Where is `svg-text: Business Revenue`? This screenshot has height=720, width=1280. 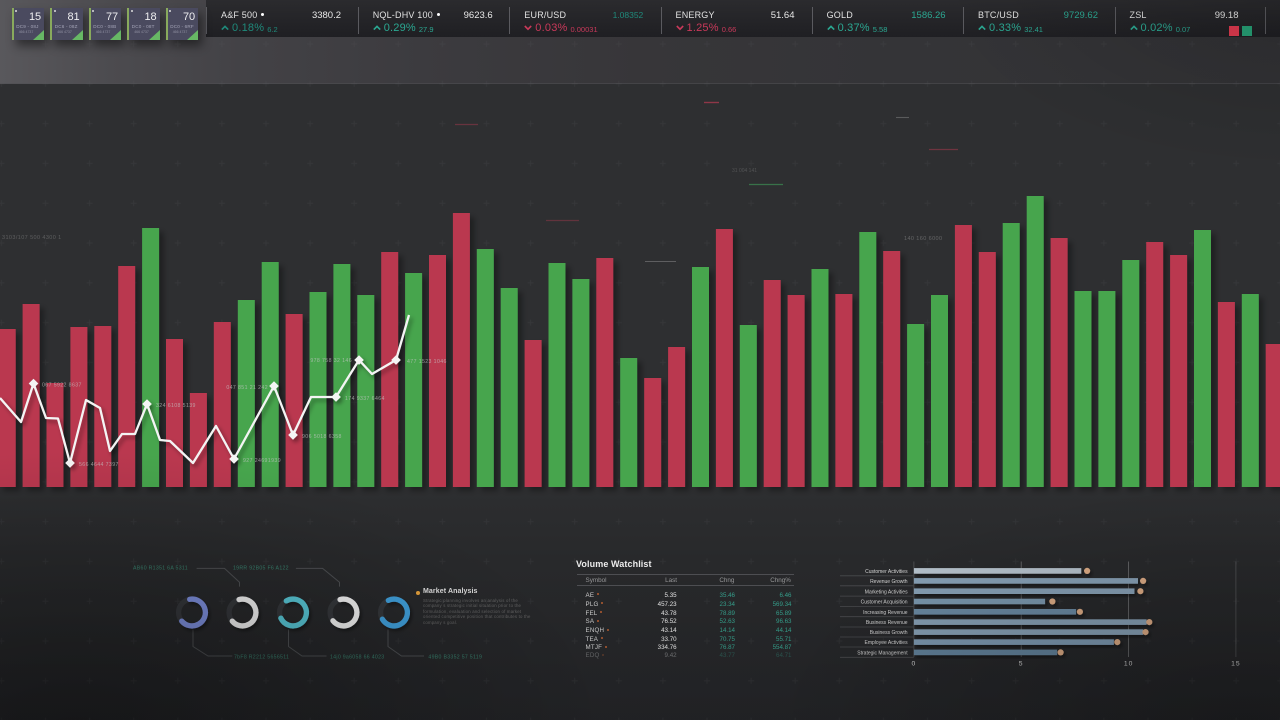
svg-text: Business Revenue is located at coordinates (887, 623).